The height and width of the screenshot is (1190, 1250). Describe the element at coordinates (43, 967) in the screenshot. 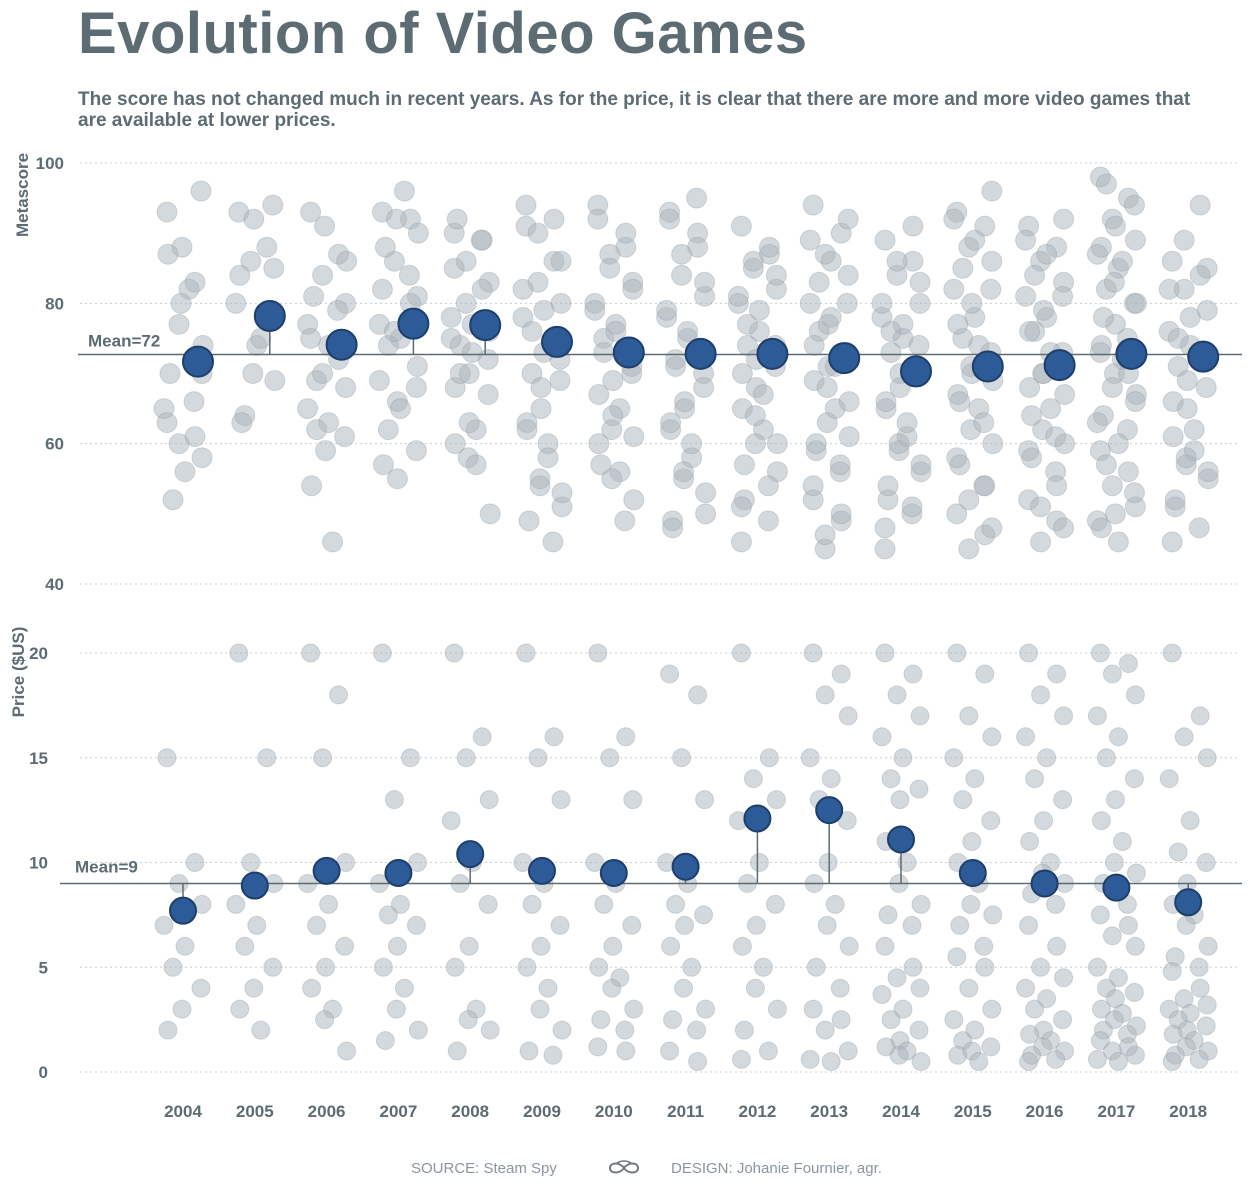

I see `y-tick-label: 5` at that location.